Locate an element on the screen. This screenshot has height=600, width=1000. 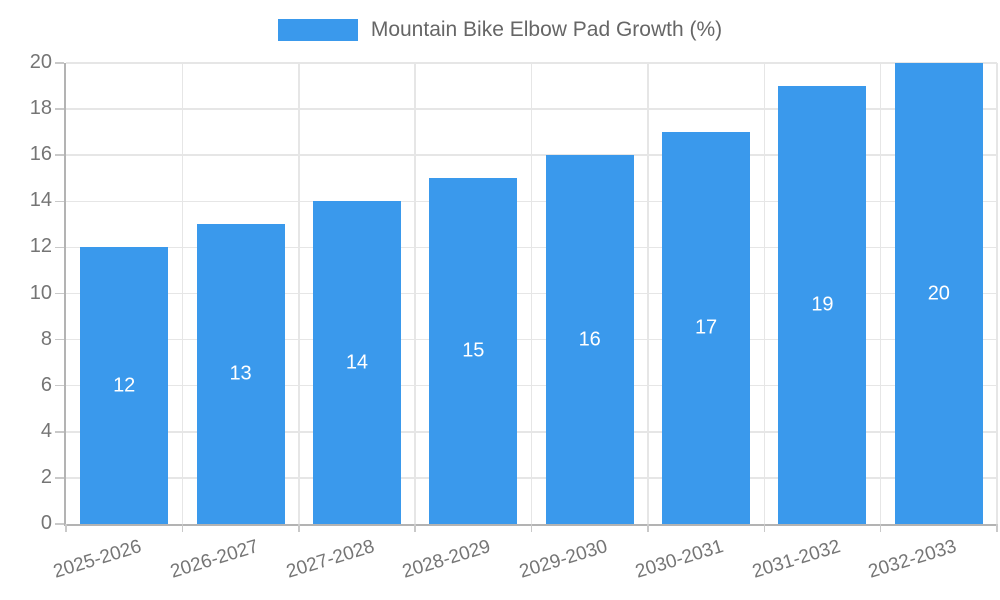
bar-value-label: 17 is located at coordinates (706, 327).